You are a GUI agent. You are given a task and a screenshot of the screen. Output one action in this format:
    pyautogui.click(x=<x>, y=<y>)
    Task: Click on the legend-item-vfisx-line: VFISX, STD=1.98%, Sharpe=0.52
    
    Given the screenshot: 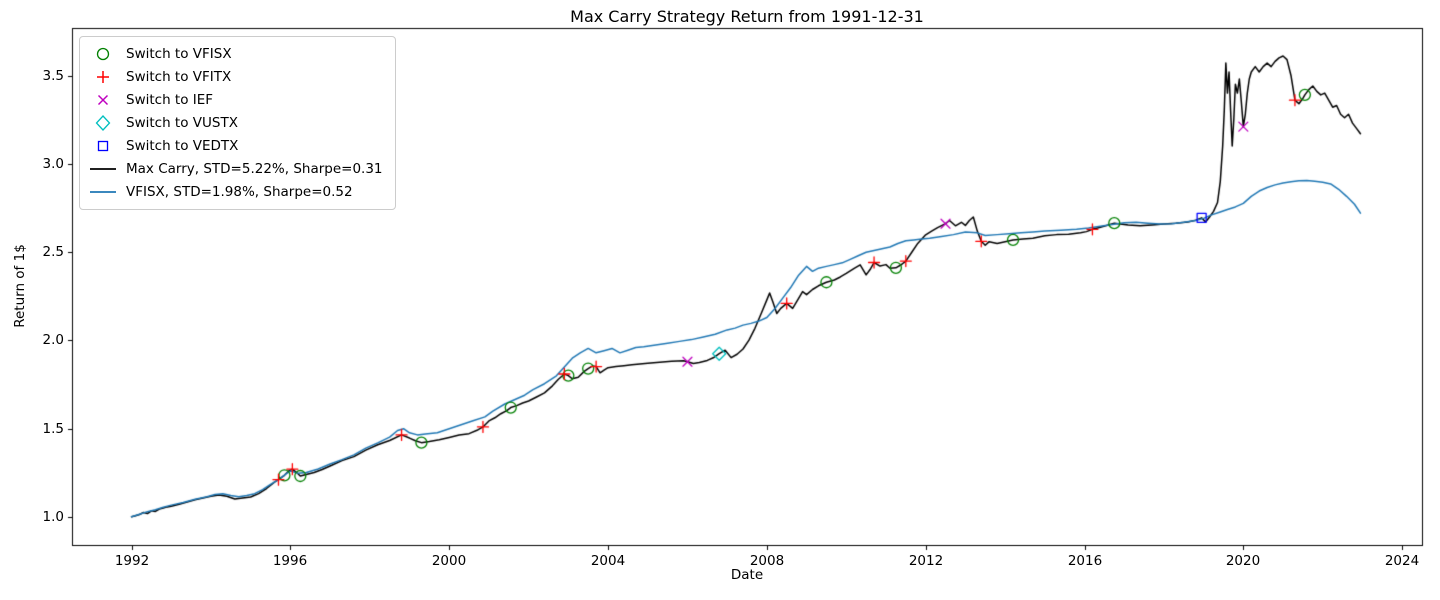 What is the action you would take?
    pyautogui.click(x=235, y=192)
    